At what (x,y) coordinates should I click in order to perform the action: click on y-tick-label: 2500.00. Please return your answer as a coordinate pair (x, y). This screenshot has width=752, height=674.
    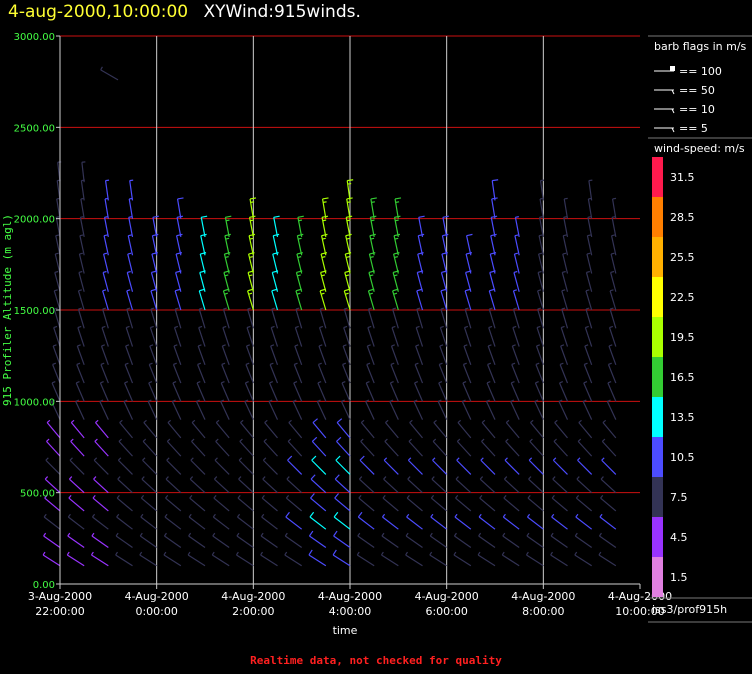
    Looking at the image, I should click on (34, 128).